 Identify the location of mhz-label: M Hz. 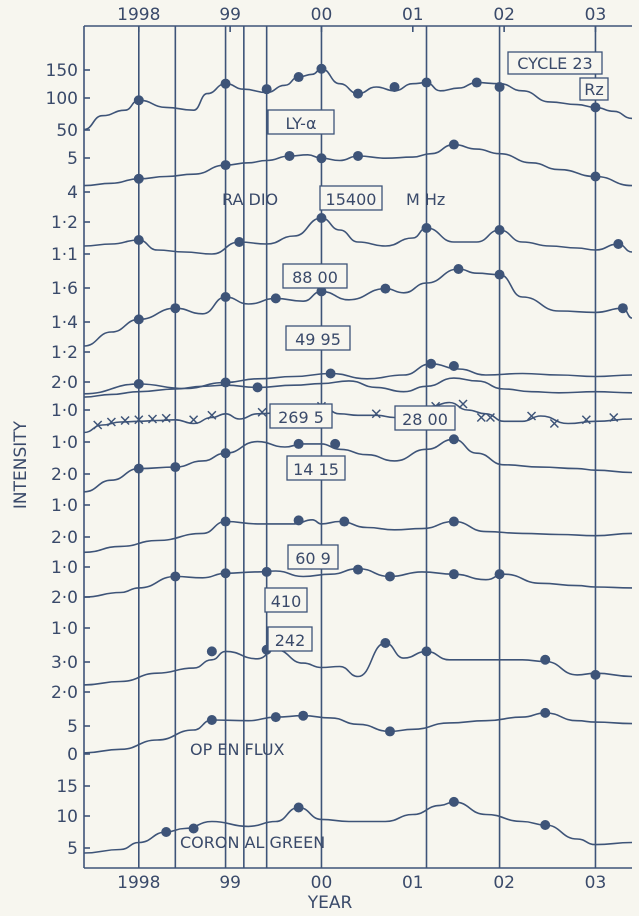
(425, 199).